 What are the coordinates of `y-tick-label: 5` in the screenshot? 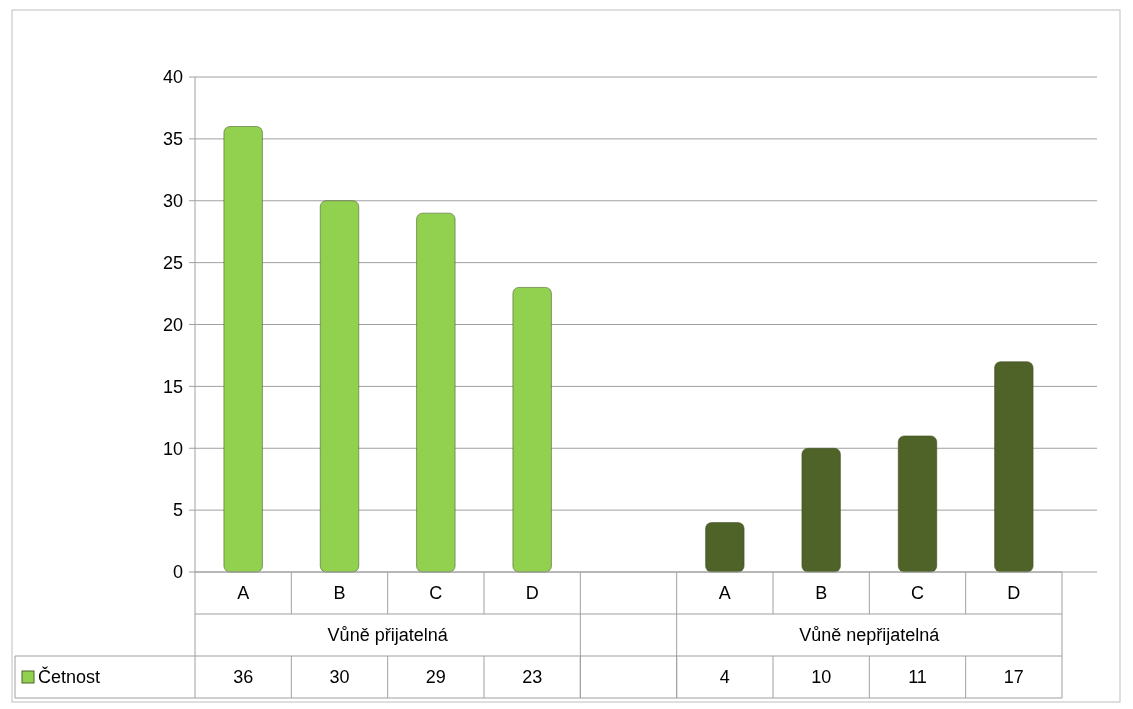 It's located at (177, 510).